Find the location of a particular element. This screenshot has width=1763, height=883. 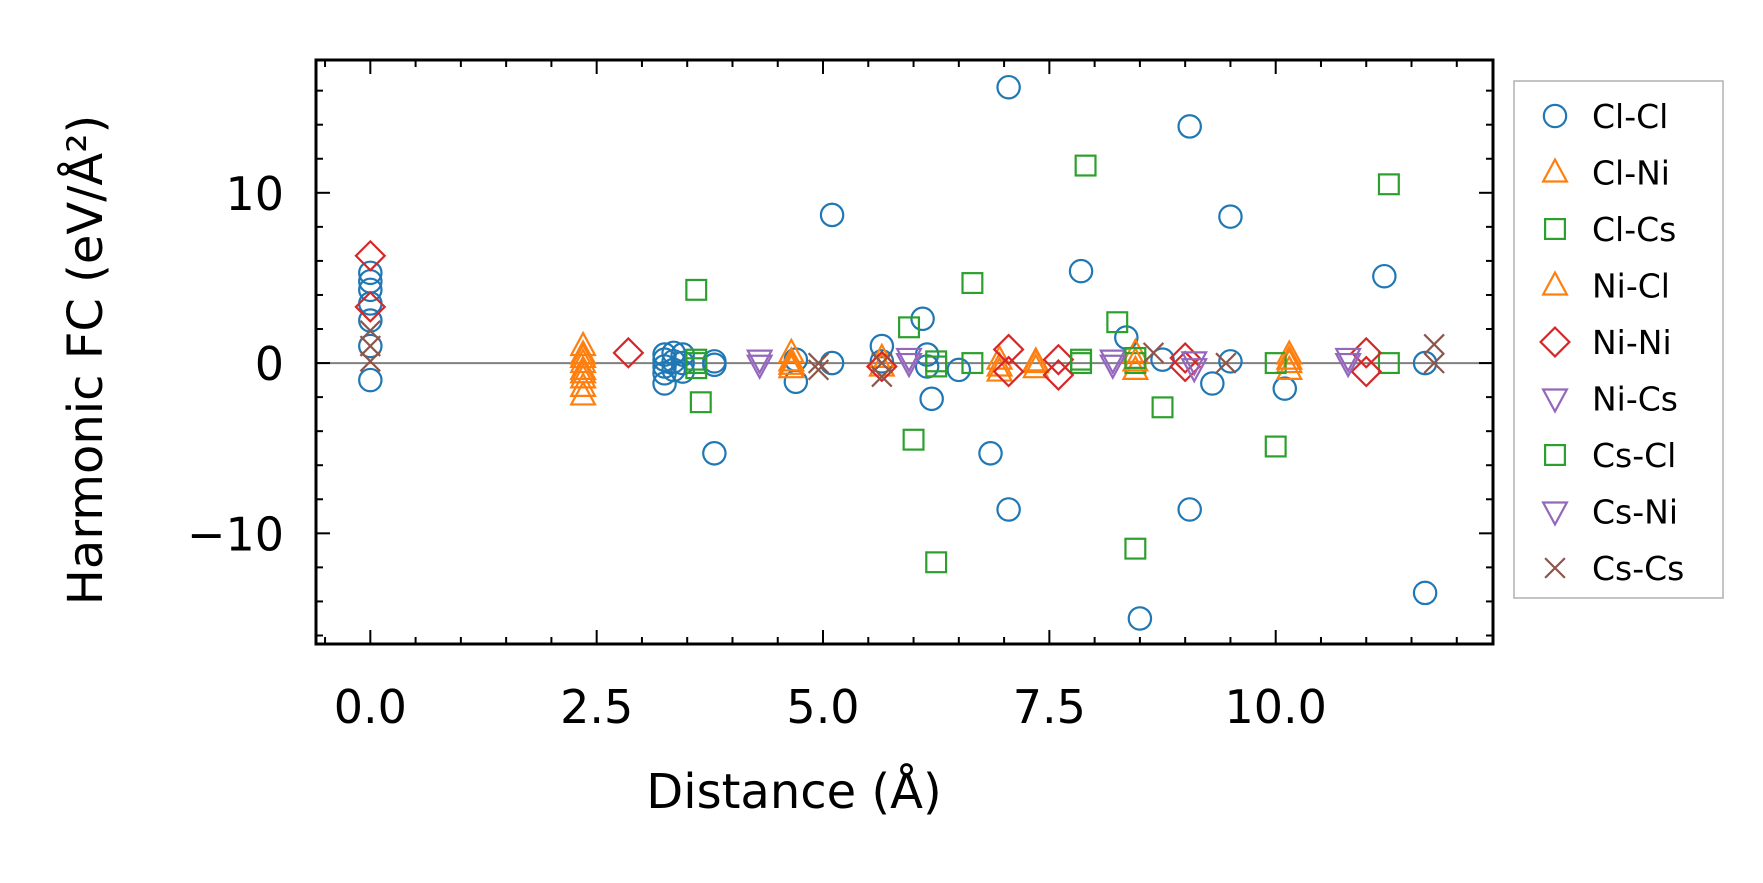

x-tick-label: 5.0 is located at coordinates (822, 707).